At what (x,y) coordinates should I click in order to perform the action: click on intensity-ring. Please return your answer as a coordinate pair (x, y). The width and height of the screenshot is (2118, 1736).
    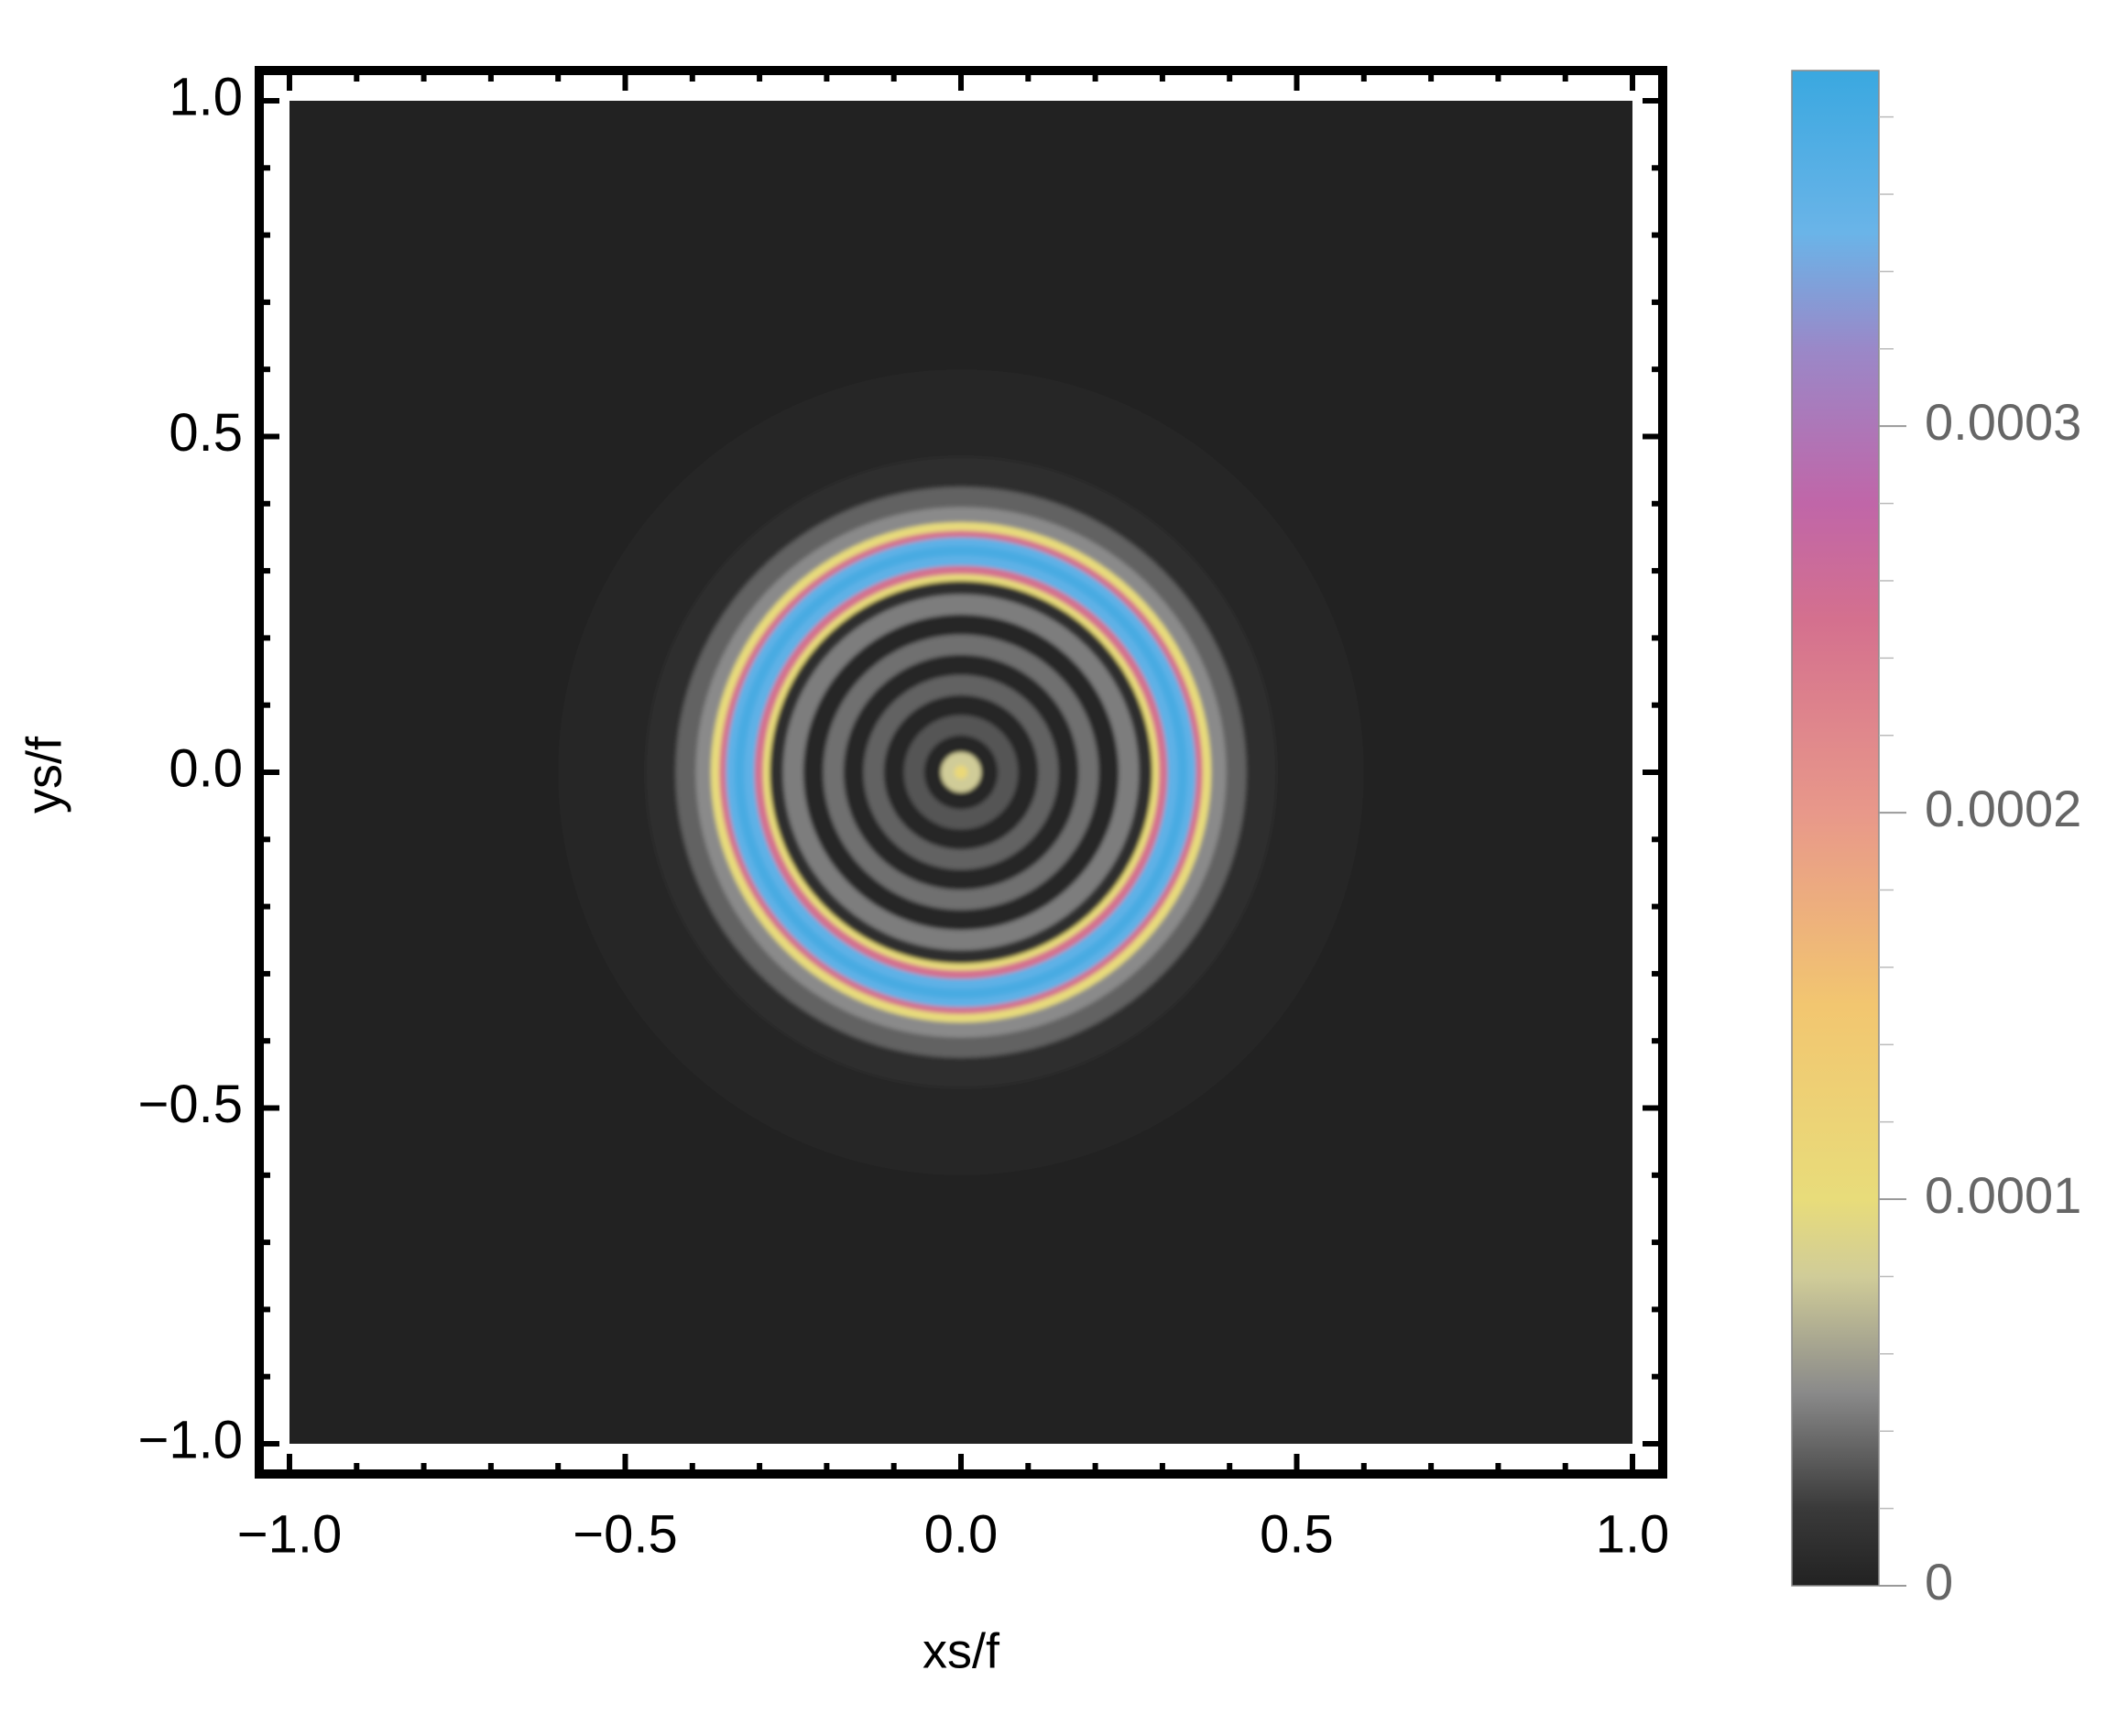
    Looking at the image, I should click on (961, 772).